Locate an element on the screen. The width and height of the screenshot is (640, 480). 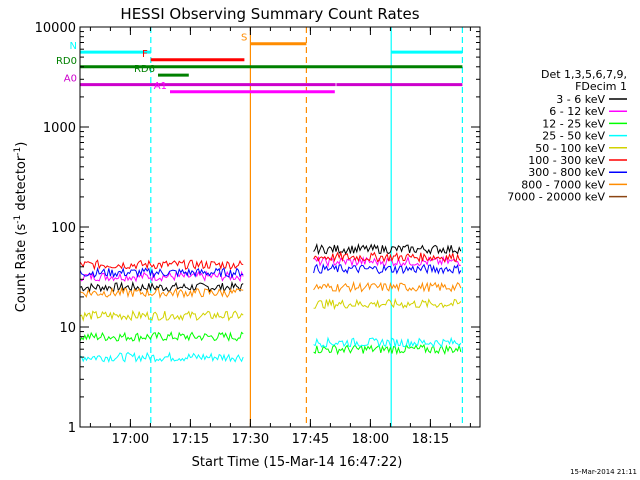
y-tick-label: 100 is located at coordinates (63, 228).